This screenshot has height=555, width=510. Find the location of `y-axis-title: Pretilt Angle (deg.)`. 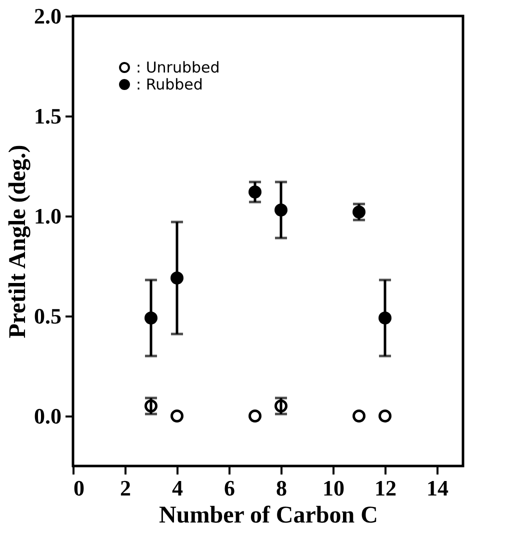

y-axis-title: Pretilt Angle (deg.) is located at coordinates (18, 241).